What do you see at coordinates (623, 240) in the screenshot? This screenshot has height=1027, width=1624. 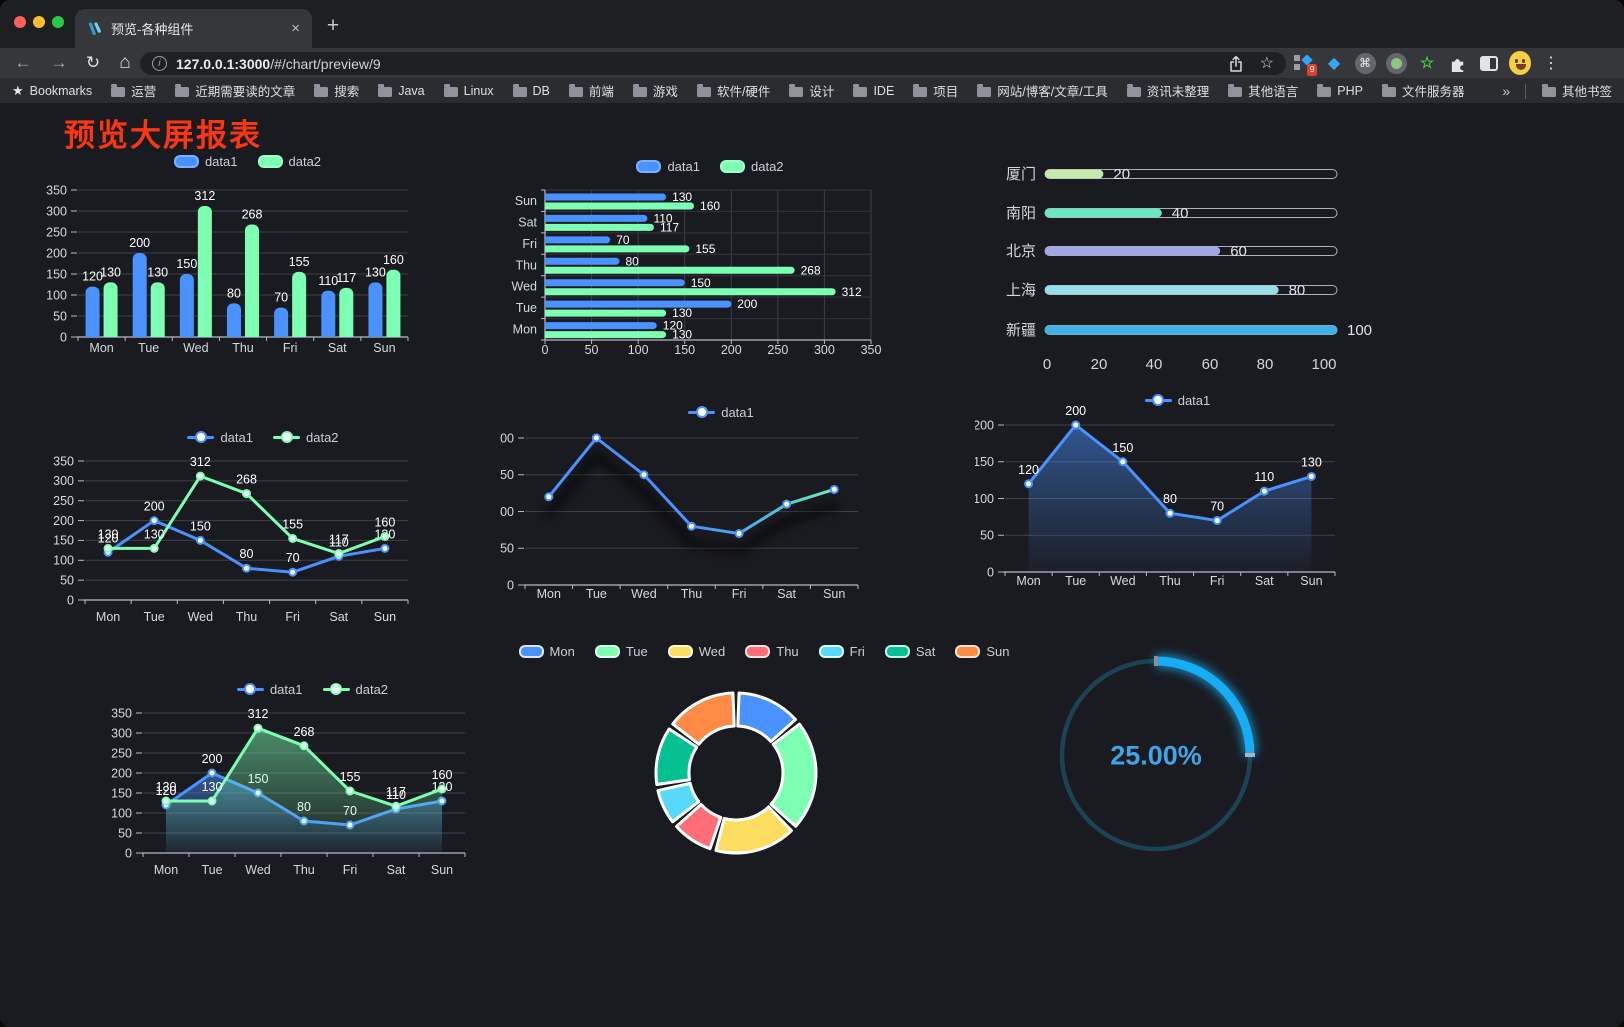 I see `svg-text: 70` at bounding box center [623, 240].